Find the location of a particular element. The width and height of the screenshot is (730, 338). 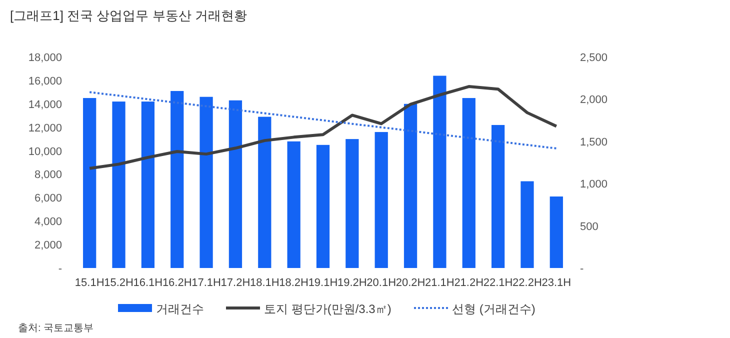

legend-label: 선형 (거래건수) is located at coordinates (494, 309).